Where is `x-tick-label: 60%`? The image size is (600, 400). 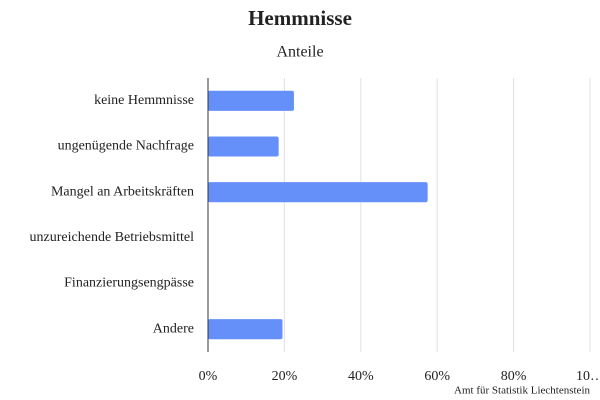 x-tick-label: 60% is located at coordinates (437, 376).